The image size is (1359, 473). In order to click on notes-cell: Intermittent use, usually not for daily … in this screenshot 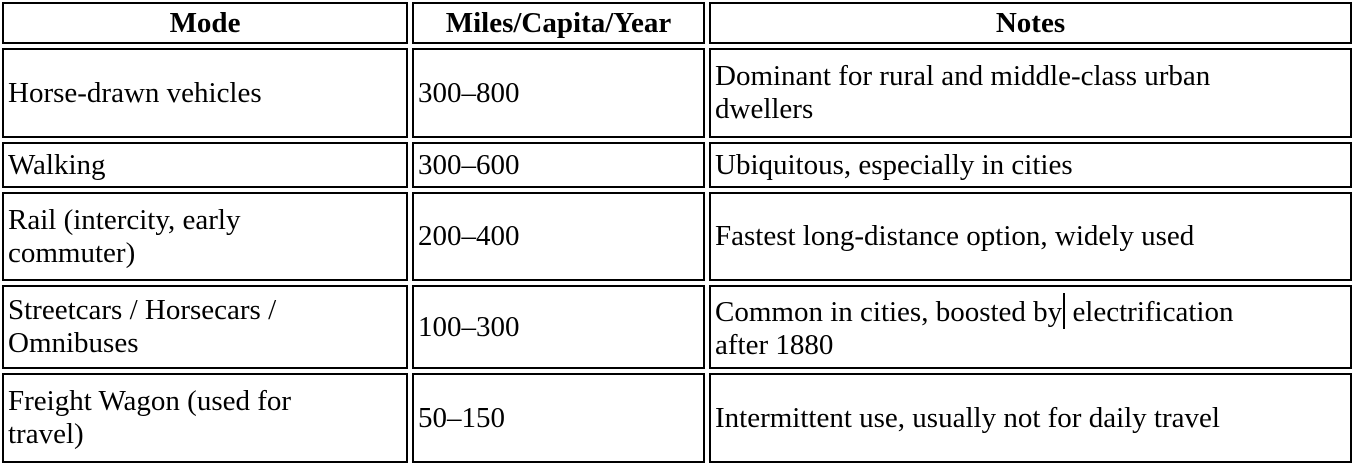, I will do `click(1030, 418)`.